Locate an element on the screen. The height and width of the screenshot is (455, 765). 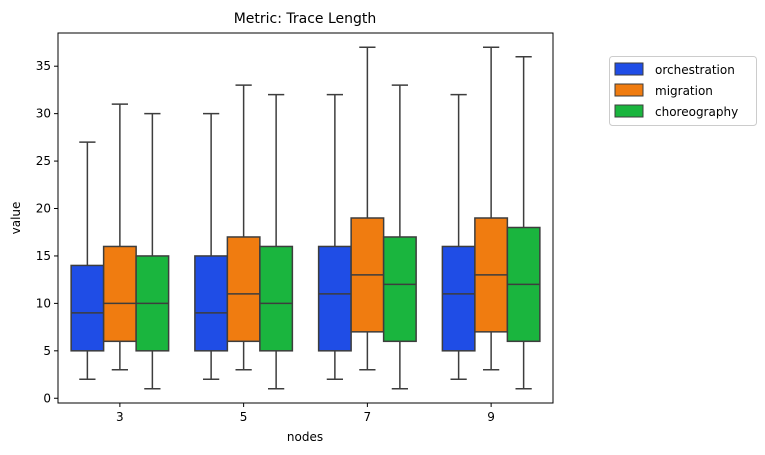
legend-frame is located at coordinates (683, 91).